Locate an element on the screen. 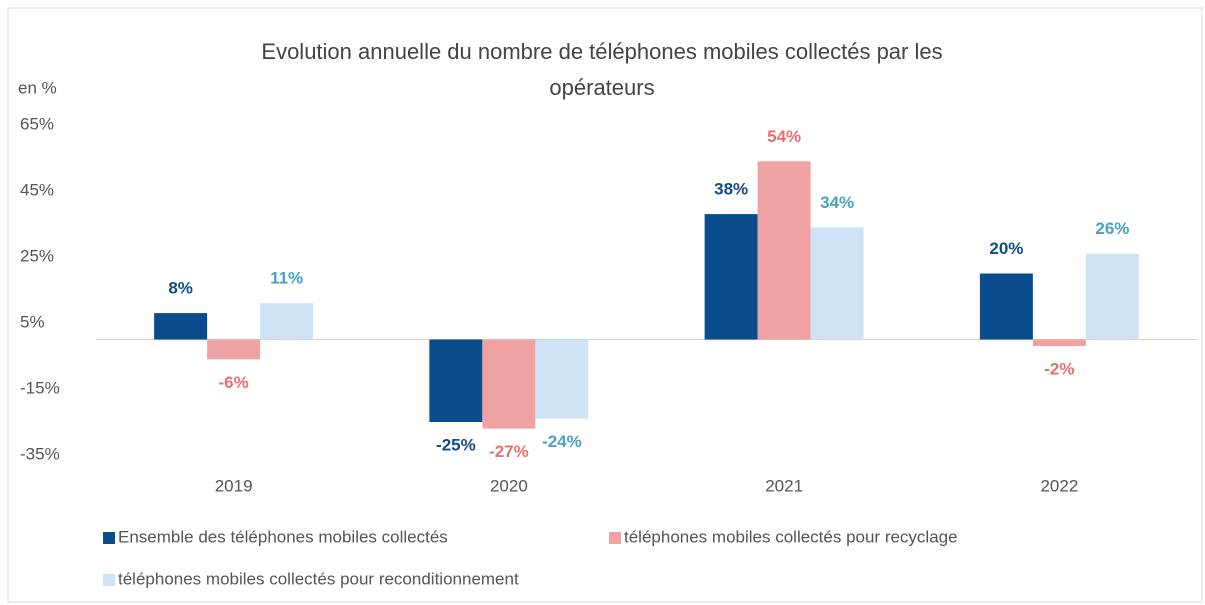 The width and height of the screenshot is (1205, 605). y-tick-label: -35% is located at coordinates (40, 453).